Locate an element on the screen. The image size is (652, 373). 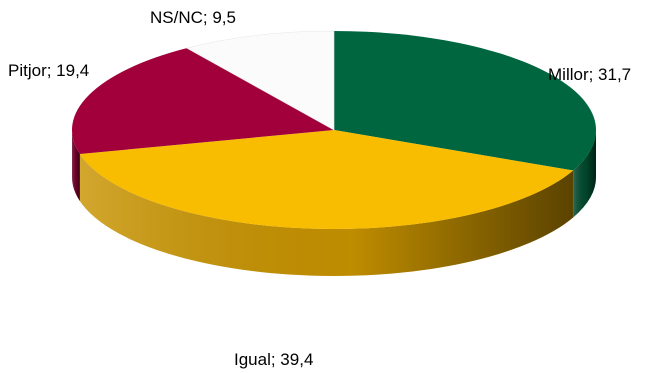
pie-slice-nsnc is located at coordinates (260, 80).